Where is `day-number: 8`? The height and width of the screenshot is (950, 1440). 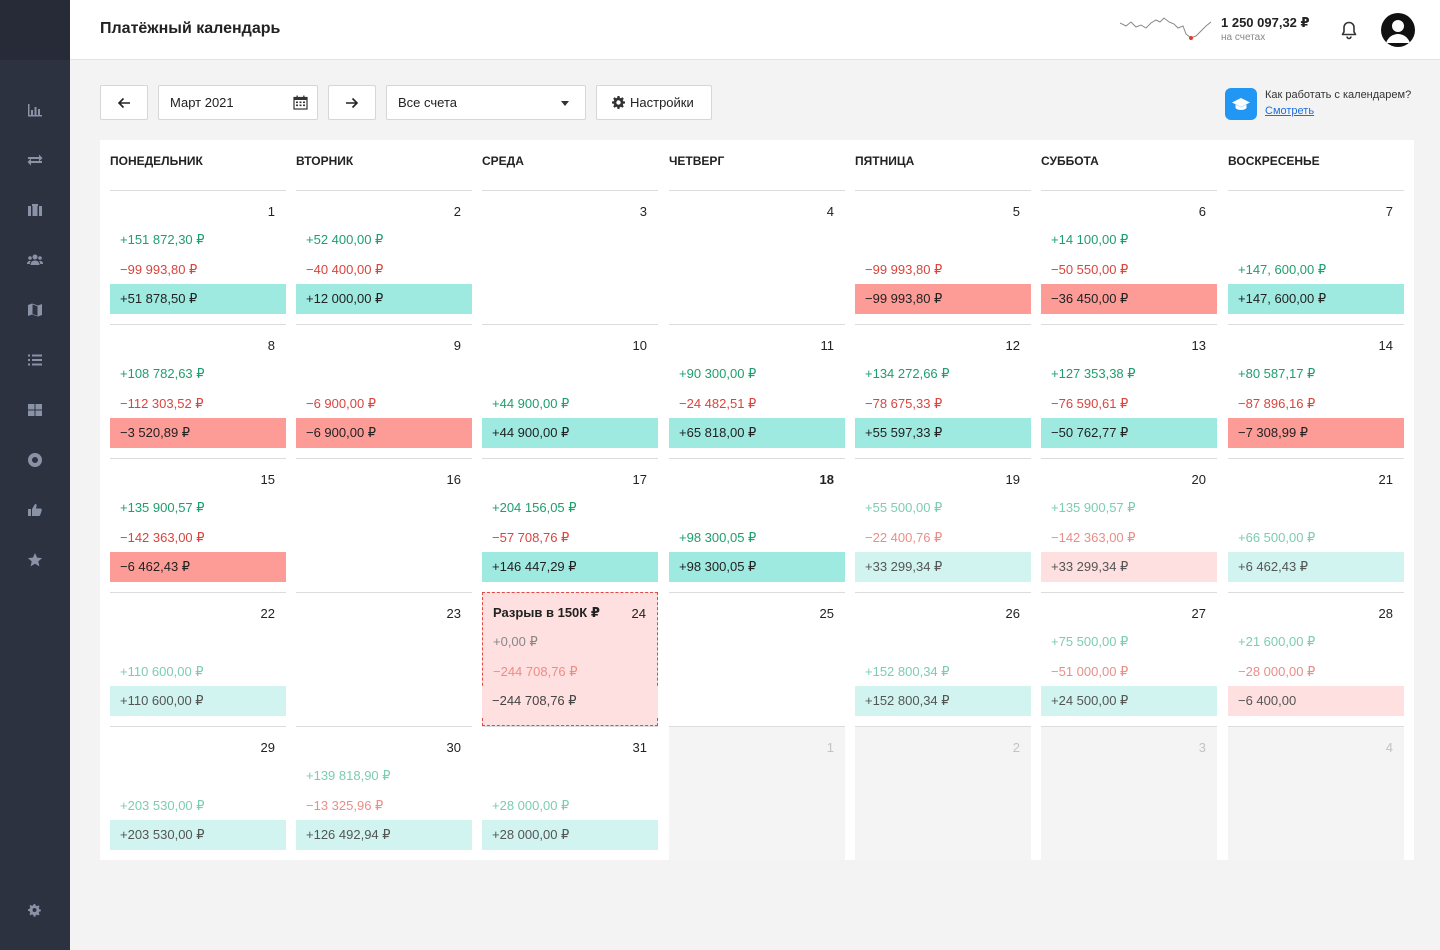
day-number: 8 is located at coordinates (271, 345).